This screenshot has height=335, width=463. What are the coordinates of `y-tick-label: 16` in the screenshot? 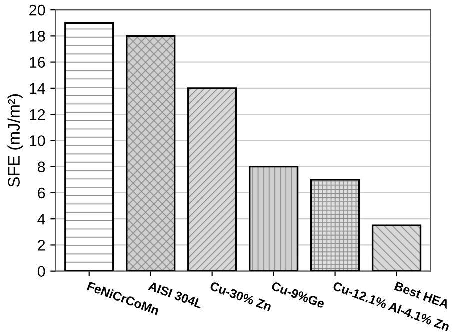 It's located at (38, 62).